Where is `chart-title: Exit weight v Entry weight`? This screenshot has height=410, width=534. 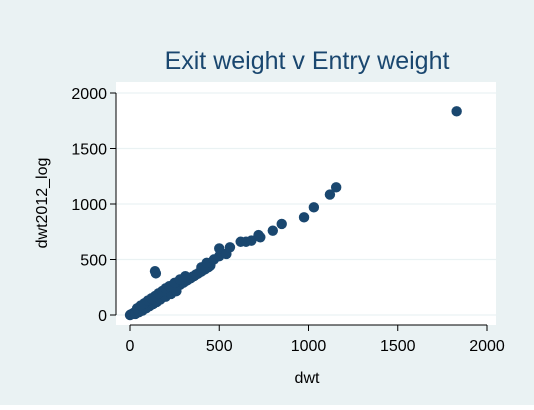 chart-title: Exit weight v Entry weight is located at coordinates (307, 61).